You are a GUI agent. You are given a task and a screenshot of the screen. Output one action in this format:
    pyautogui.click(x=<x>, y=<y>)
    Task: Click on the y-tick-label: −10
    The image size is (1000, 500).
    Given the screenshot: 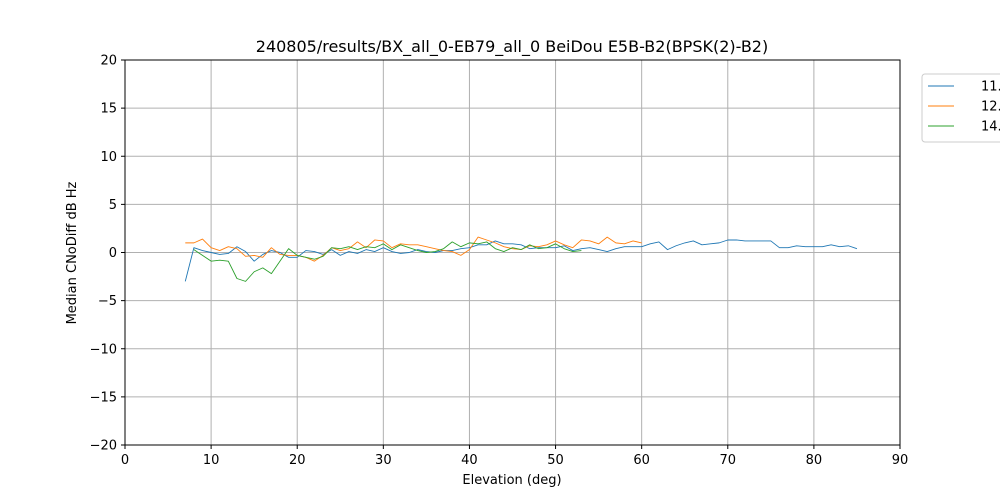 What is the action you would take?
    pyautogui.click(x=103, y=349)
    